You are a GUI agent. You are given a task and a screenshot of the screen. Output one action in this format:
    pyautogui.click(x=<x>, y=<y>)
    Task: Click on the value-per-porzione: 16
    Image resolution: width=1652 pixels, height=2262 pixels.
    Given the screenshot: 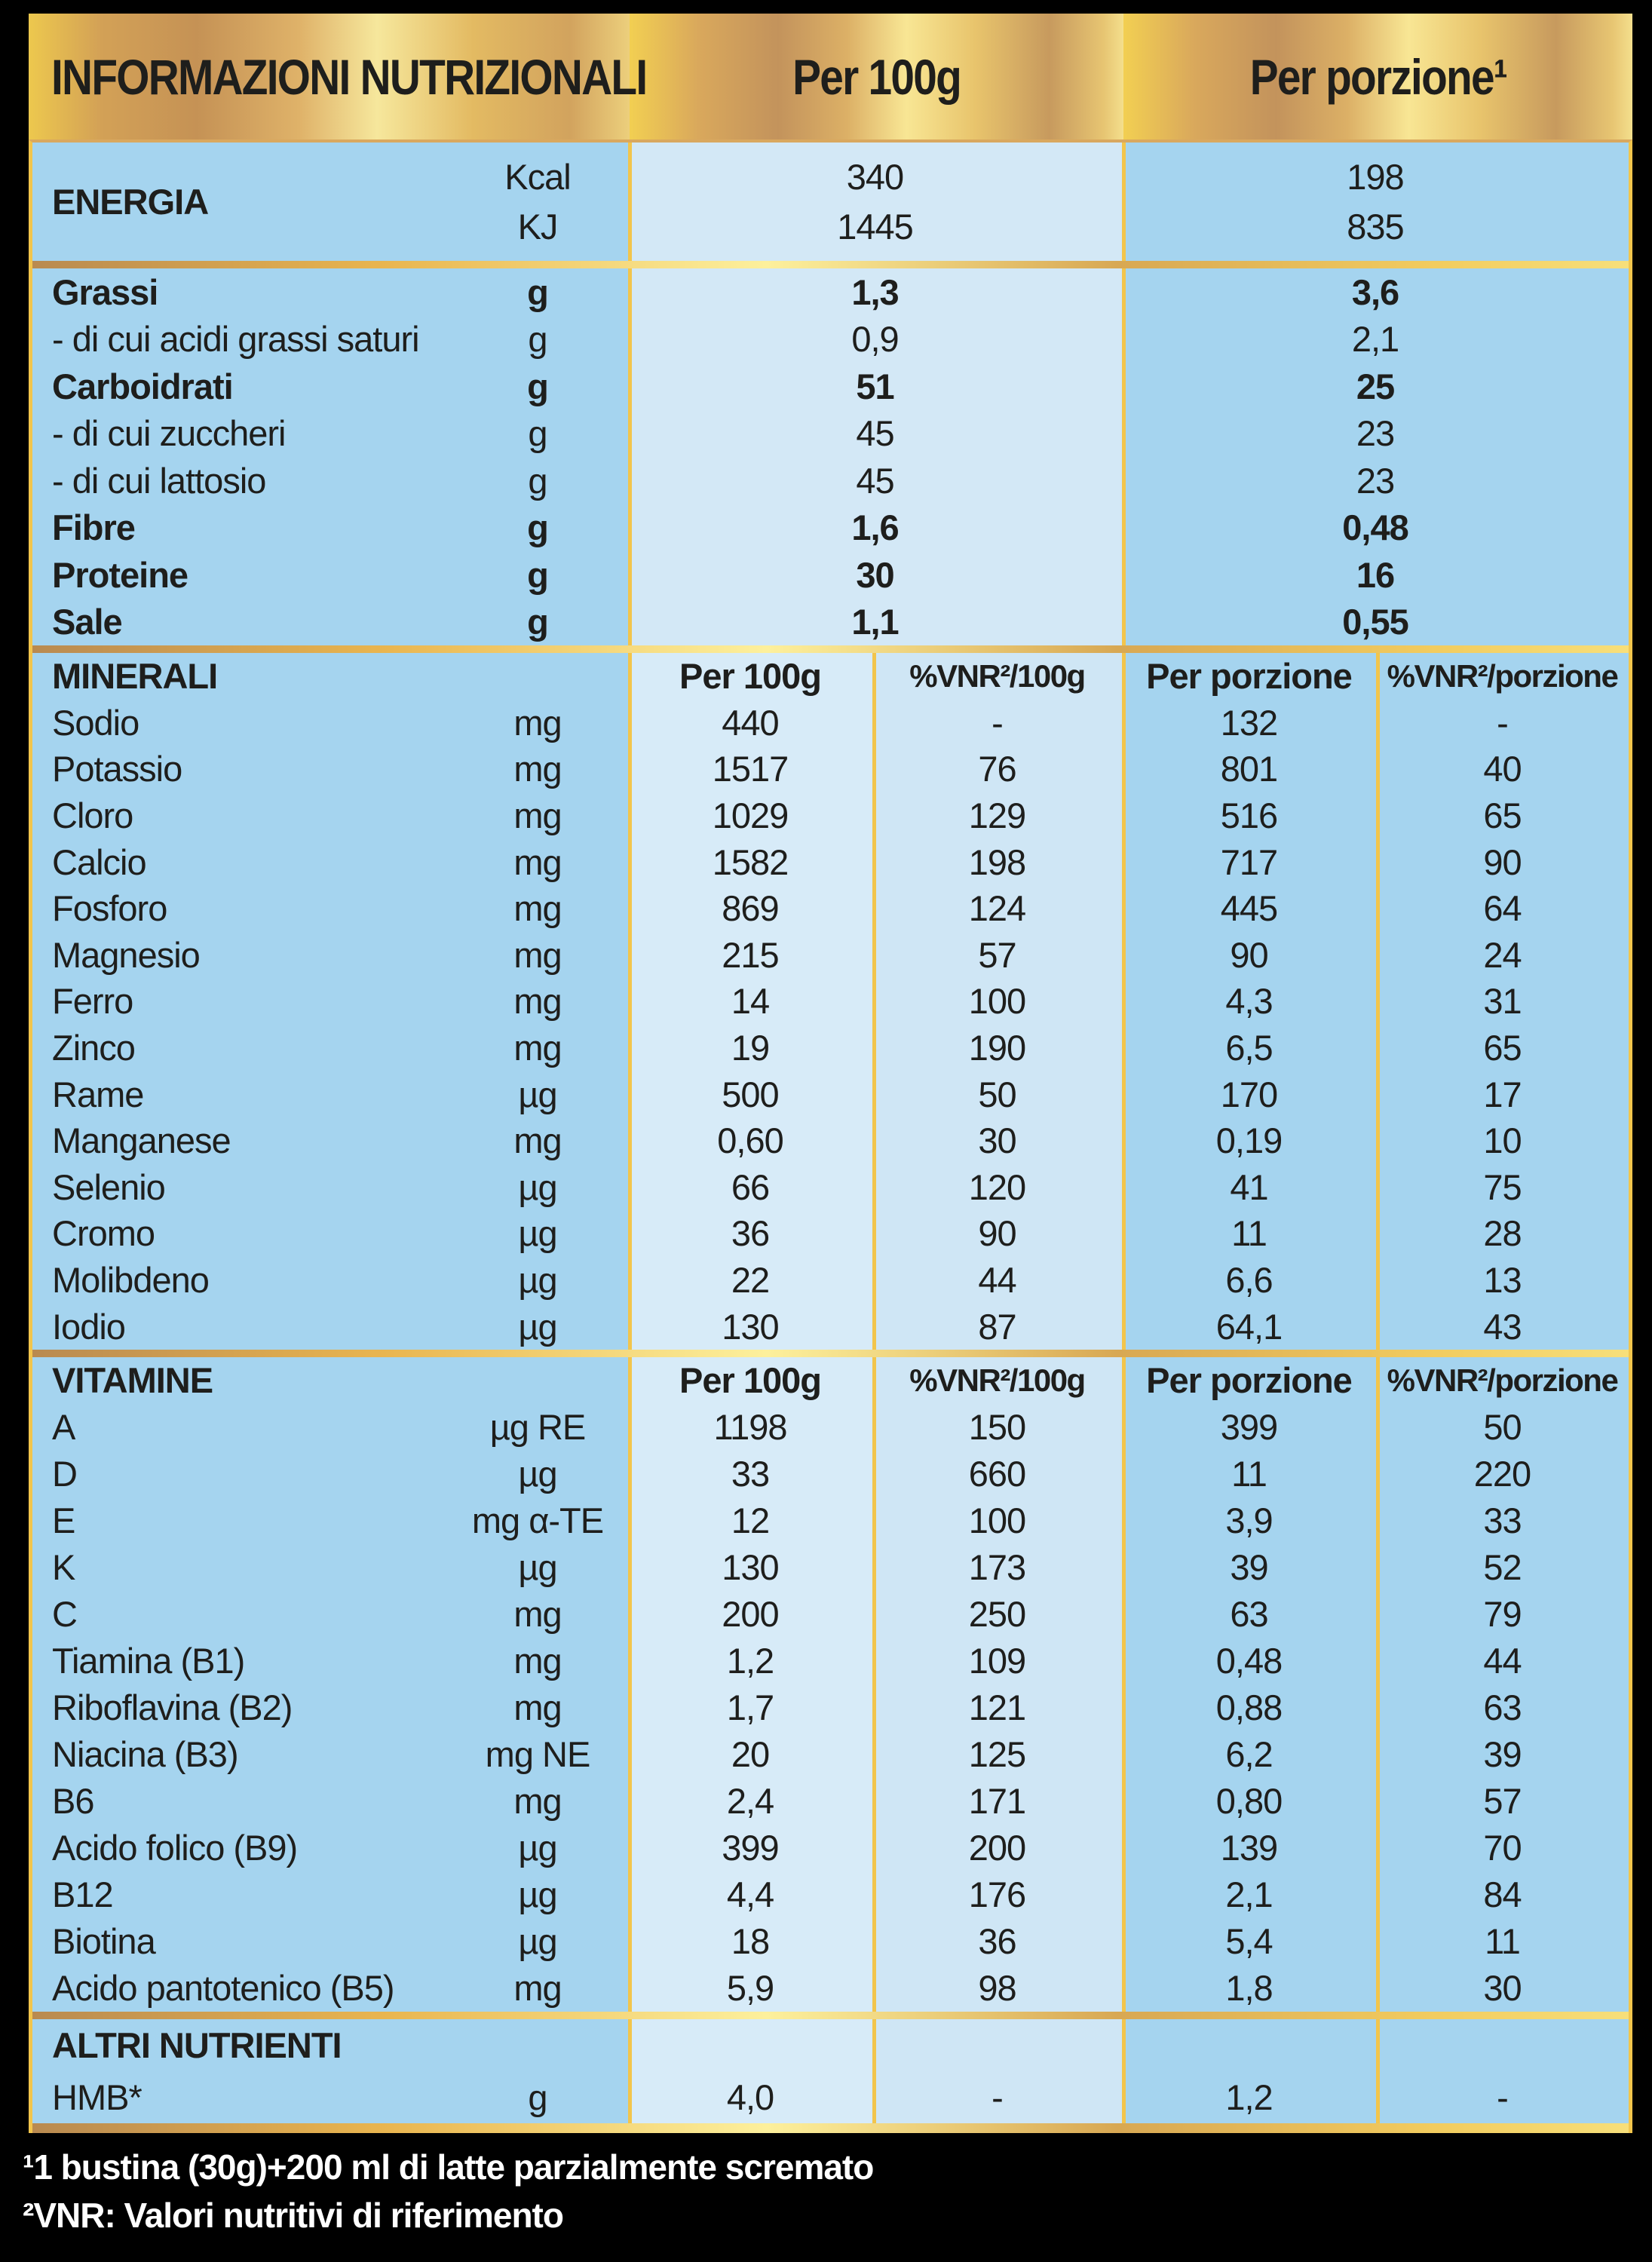 What is the action you would take?
    pyautogui.click(x=1375, y=575)
    